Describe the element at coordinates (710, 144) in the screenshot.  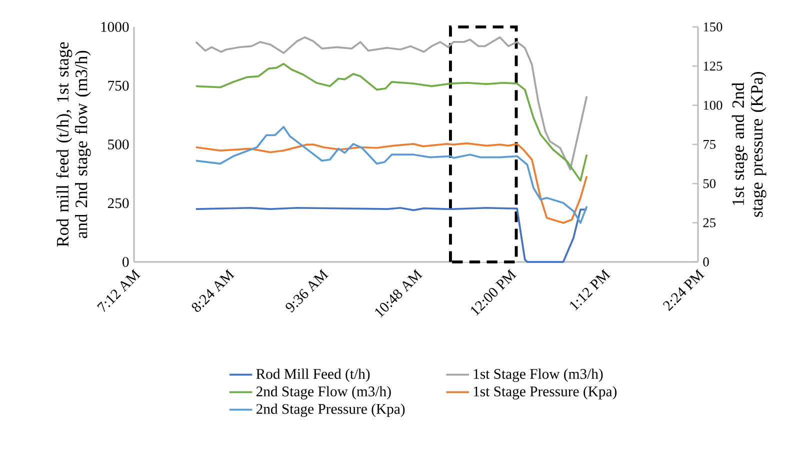
I see `y2-tick-label: 75` at that location.